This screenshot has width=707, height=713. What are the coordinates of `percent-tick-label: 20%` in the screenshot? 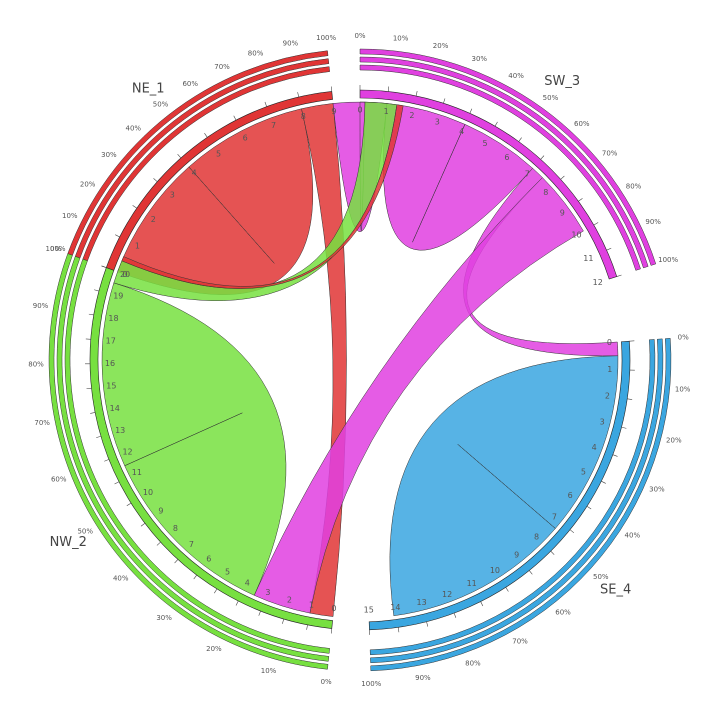 It's located at (441, 46).